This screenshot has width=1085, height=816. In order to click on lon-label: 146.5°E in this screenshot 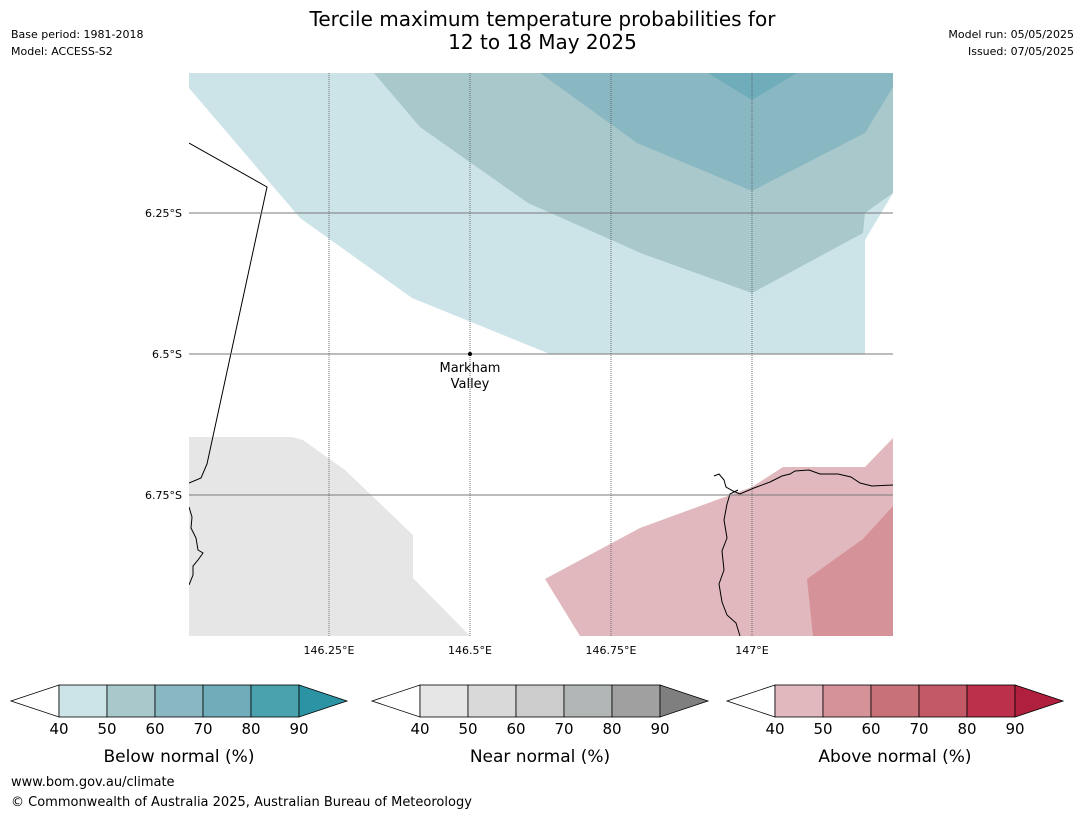, I will do `click(470, 650)`.